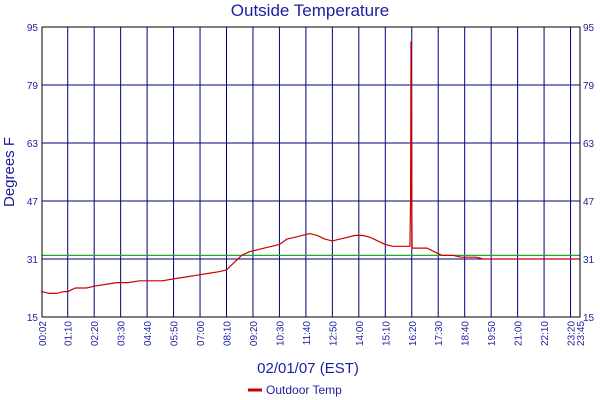 The height and width of the screenshot is (400, 600). I want to click on y-axis-left: 15 31 47 63 79 95, so click(33, 173).